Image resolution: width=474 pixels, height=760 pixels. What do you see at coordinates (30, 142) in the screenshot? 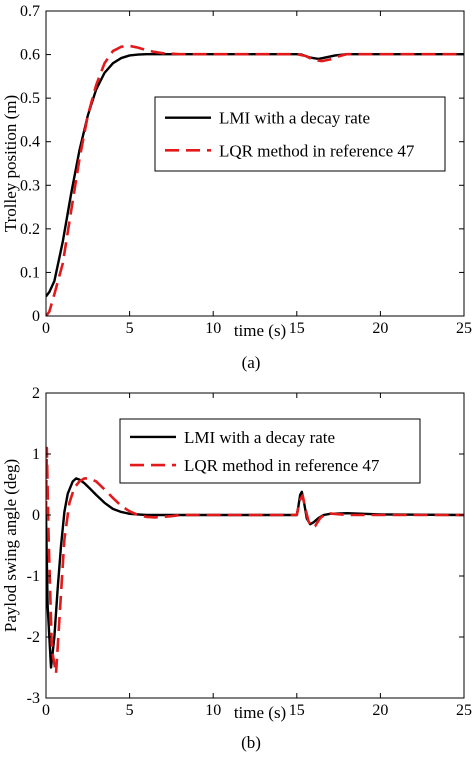
I see `y-tick-label: 0.4` at bounding box center [30, 142].